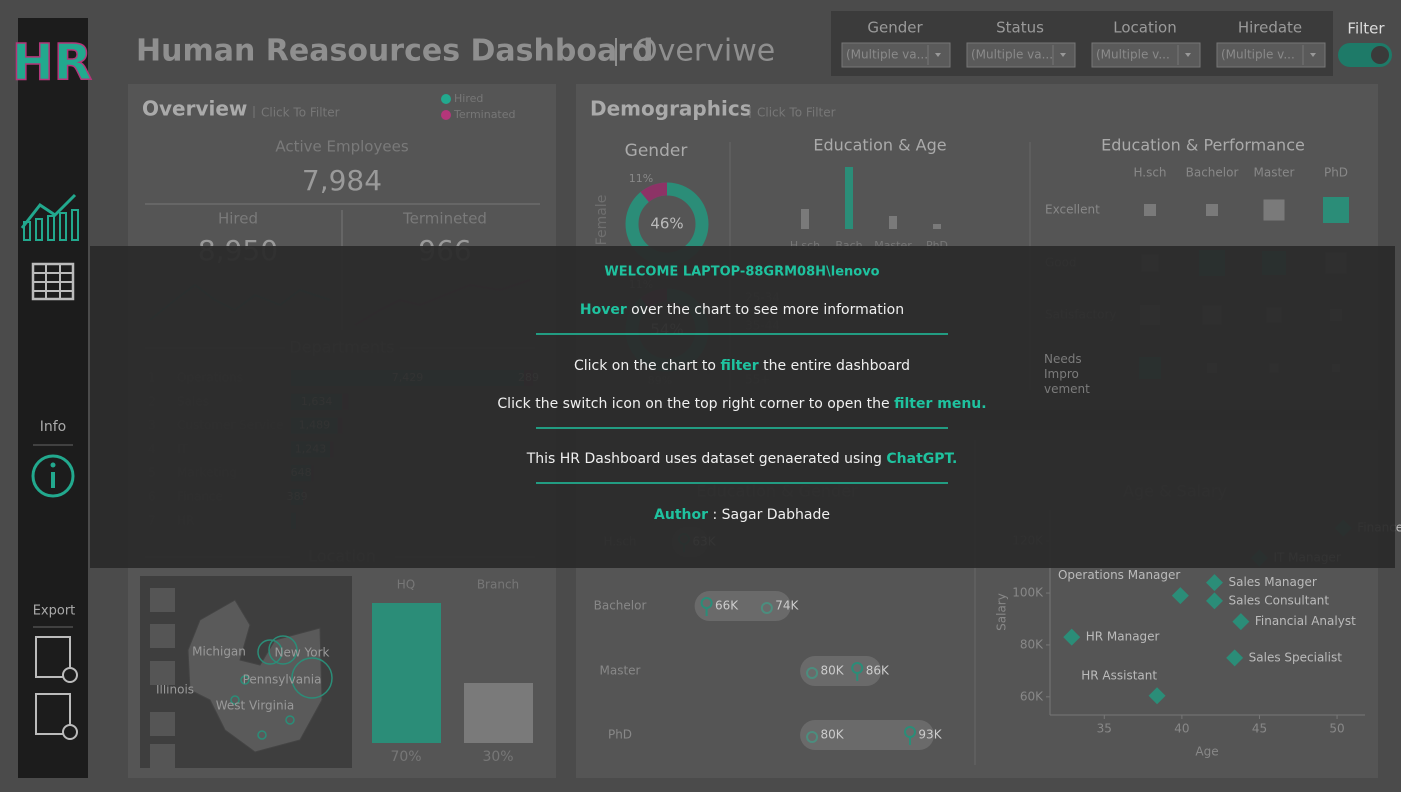  What do you see at coordinates (656, 151) in the screenshot?
I see `chart-title: Gender` at bounding box center [656, 151].